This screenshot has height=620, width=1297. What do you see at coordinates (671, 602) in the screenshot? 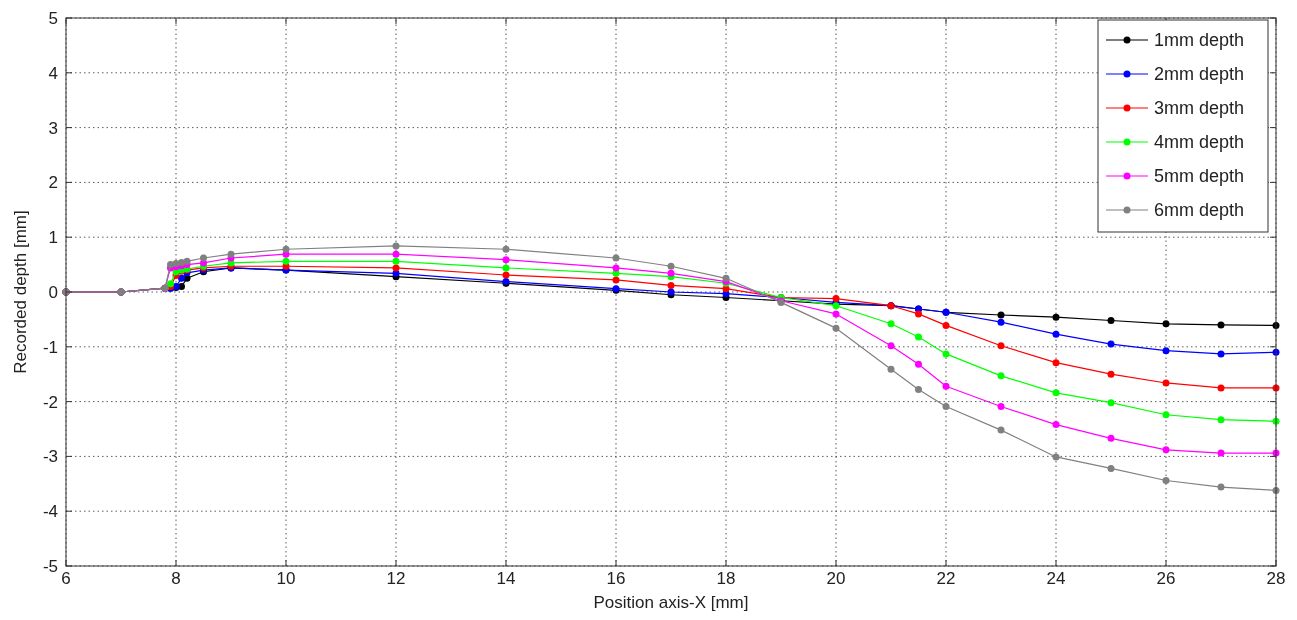
I see `x-axis-title: Position axis-X [mm]` at bounding box center [671, 602].